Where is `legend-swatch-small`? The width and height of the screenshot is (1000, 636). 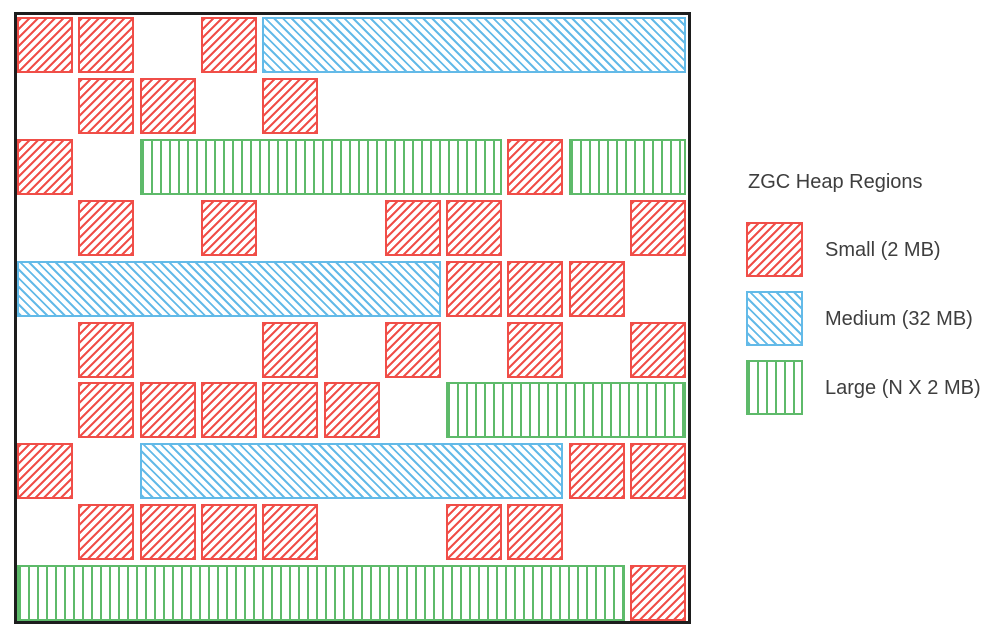 legend-swatch-small is located at coordinates (774, 249).